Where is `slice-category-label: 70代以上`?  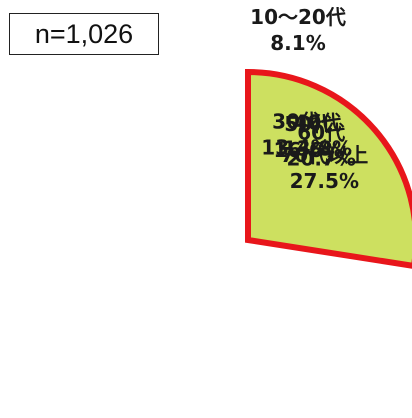 slice-category-label: 70代以上 is located at coordinates (324, 155).